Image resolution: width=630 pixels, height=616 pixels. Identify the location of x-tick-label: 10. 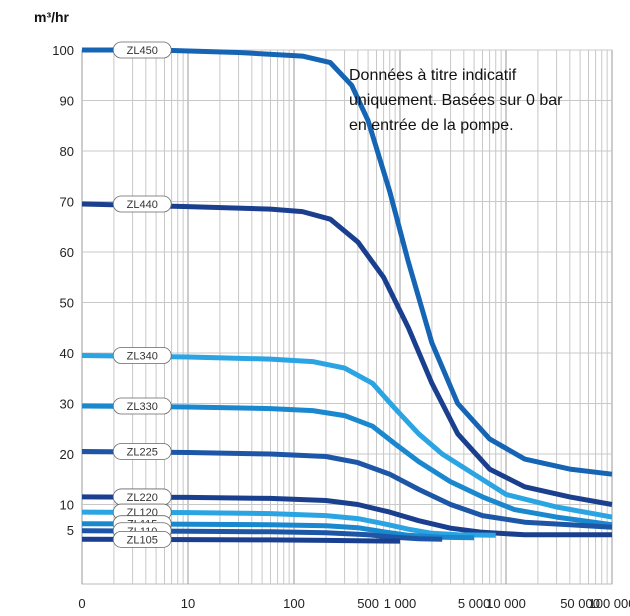
(188, 603).